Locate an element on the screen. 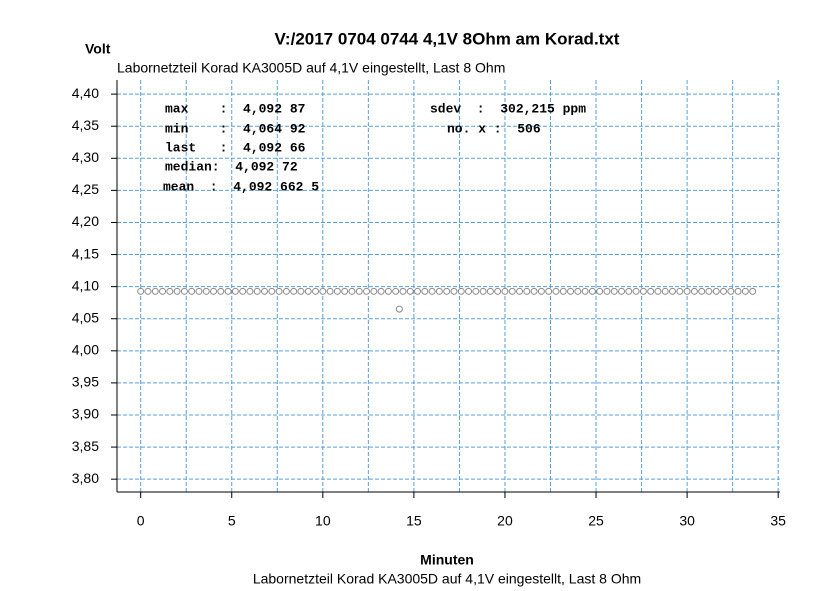  y-tick-label: 4,20 is located at coordinates (85, 221).